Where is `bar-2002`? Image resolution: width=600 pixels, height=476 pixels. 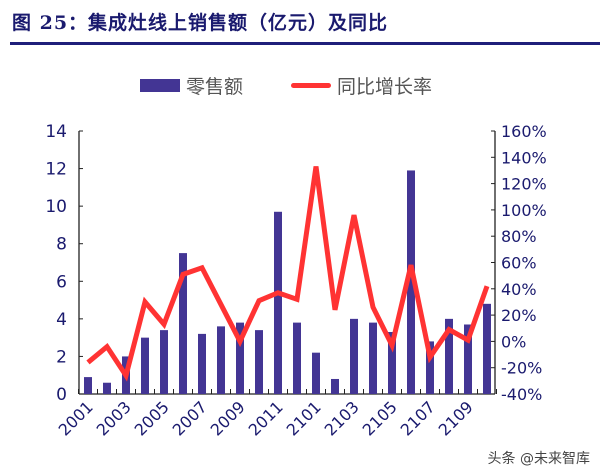 bar-2002 is located at coordinates (107, 388).